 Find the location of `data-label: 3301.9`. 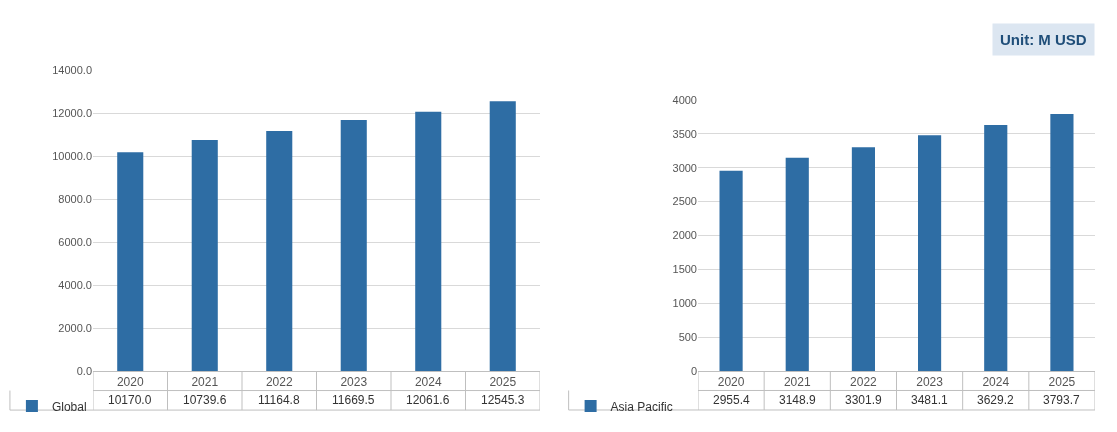

data-label: 3301.9 is located at coordinates (864, 400).